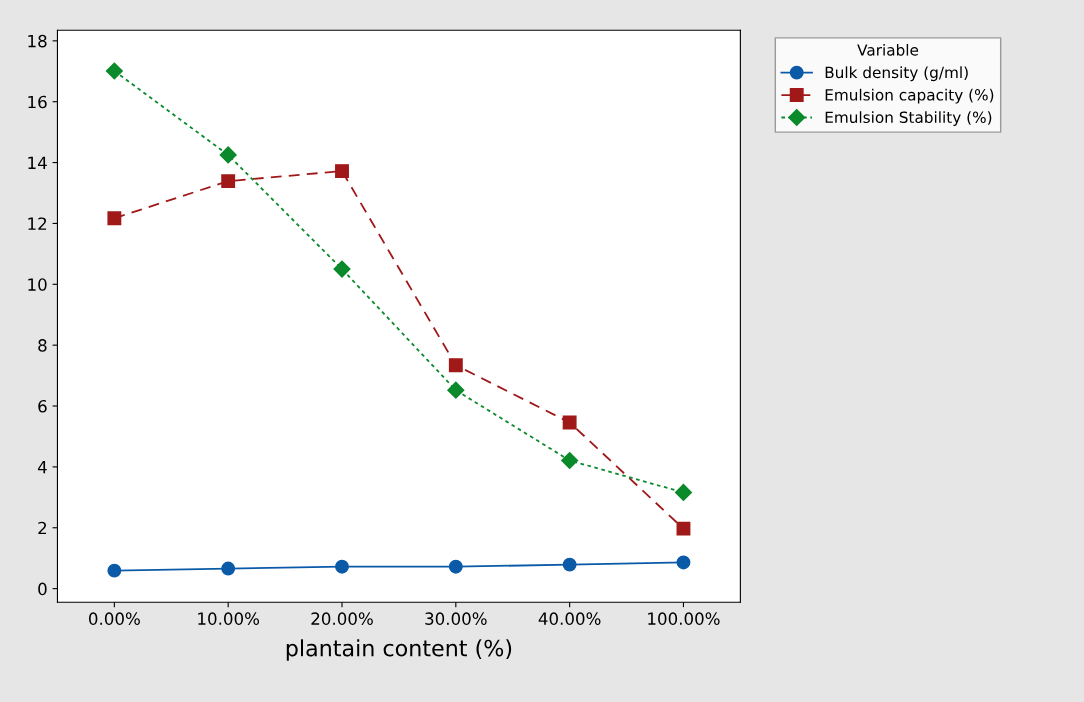  I want to click on y-tick-label: 18, so click(37, 41).